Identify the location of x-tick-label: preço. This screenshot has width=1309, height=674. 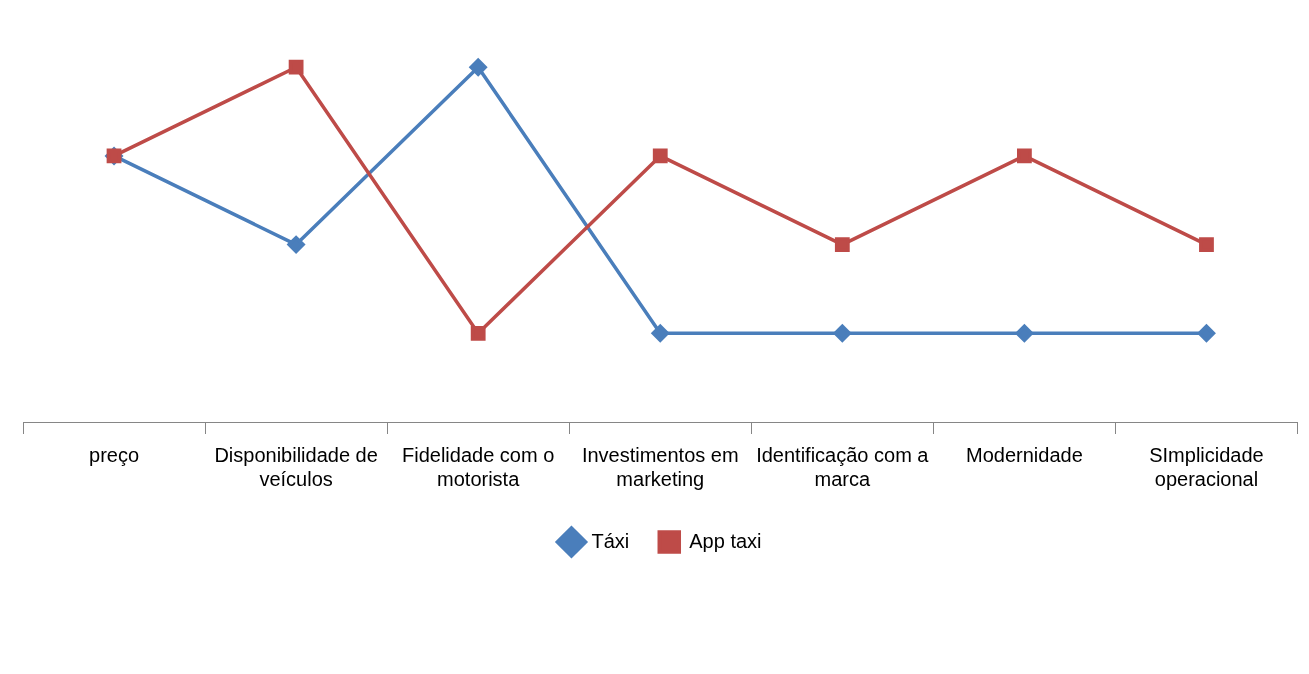
(114, 454).